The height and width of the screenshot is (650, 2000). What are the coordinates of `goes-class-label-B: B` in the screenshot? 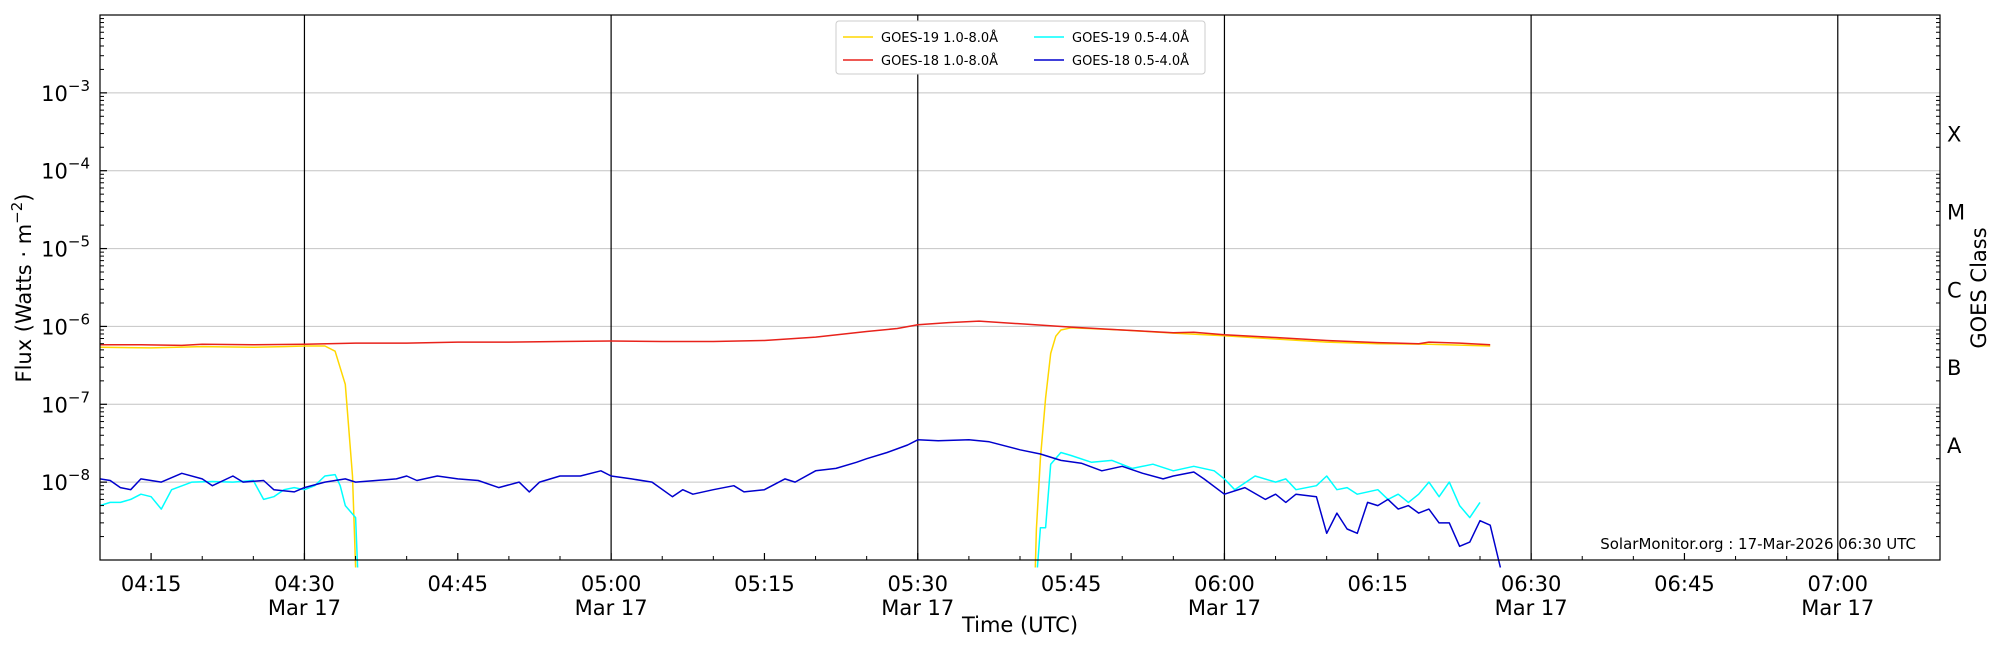 It's located at (1954, 368).